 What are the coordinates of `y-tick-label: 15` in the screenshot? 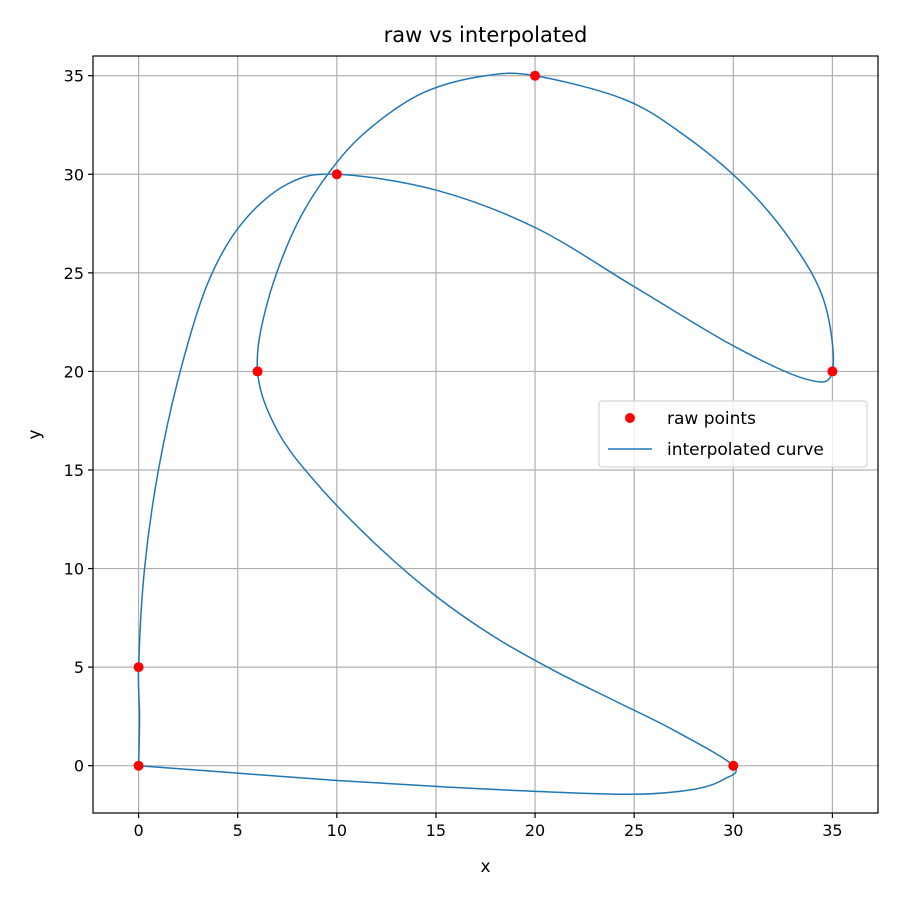 It's located at (74, 470).